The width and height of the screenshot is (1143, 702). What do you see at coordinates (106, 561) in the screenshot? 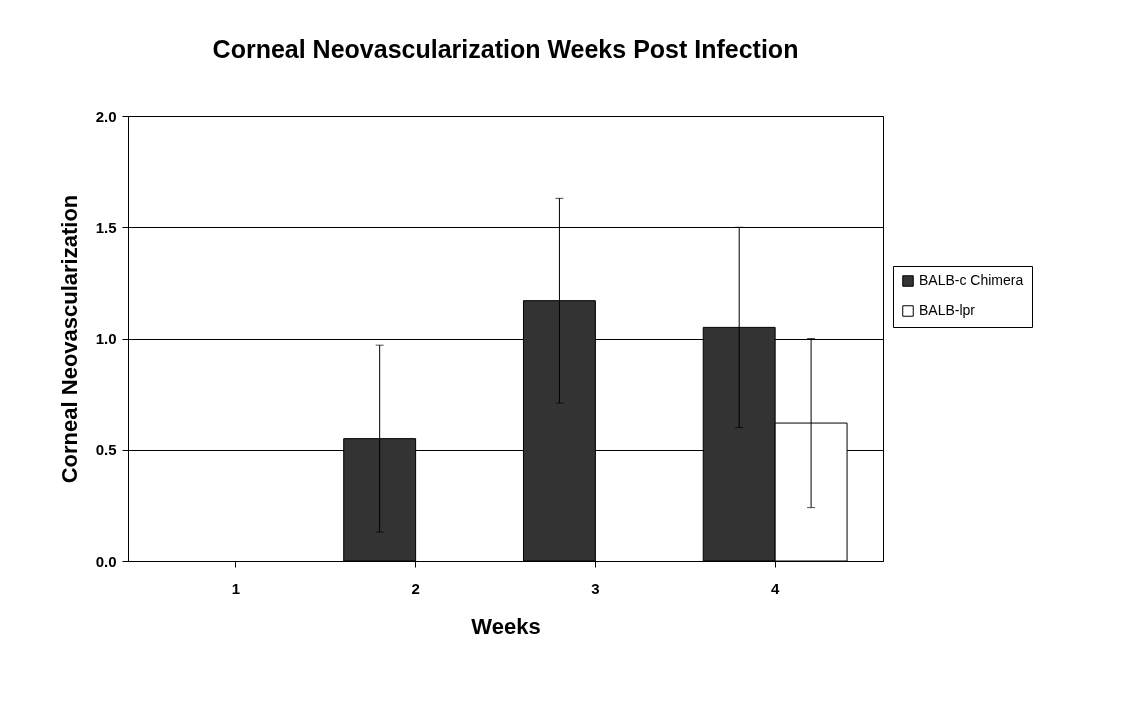
I see `y-tick-label: 0.0` at bounding box center [106, 561].